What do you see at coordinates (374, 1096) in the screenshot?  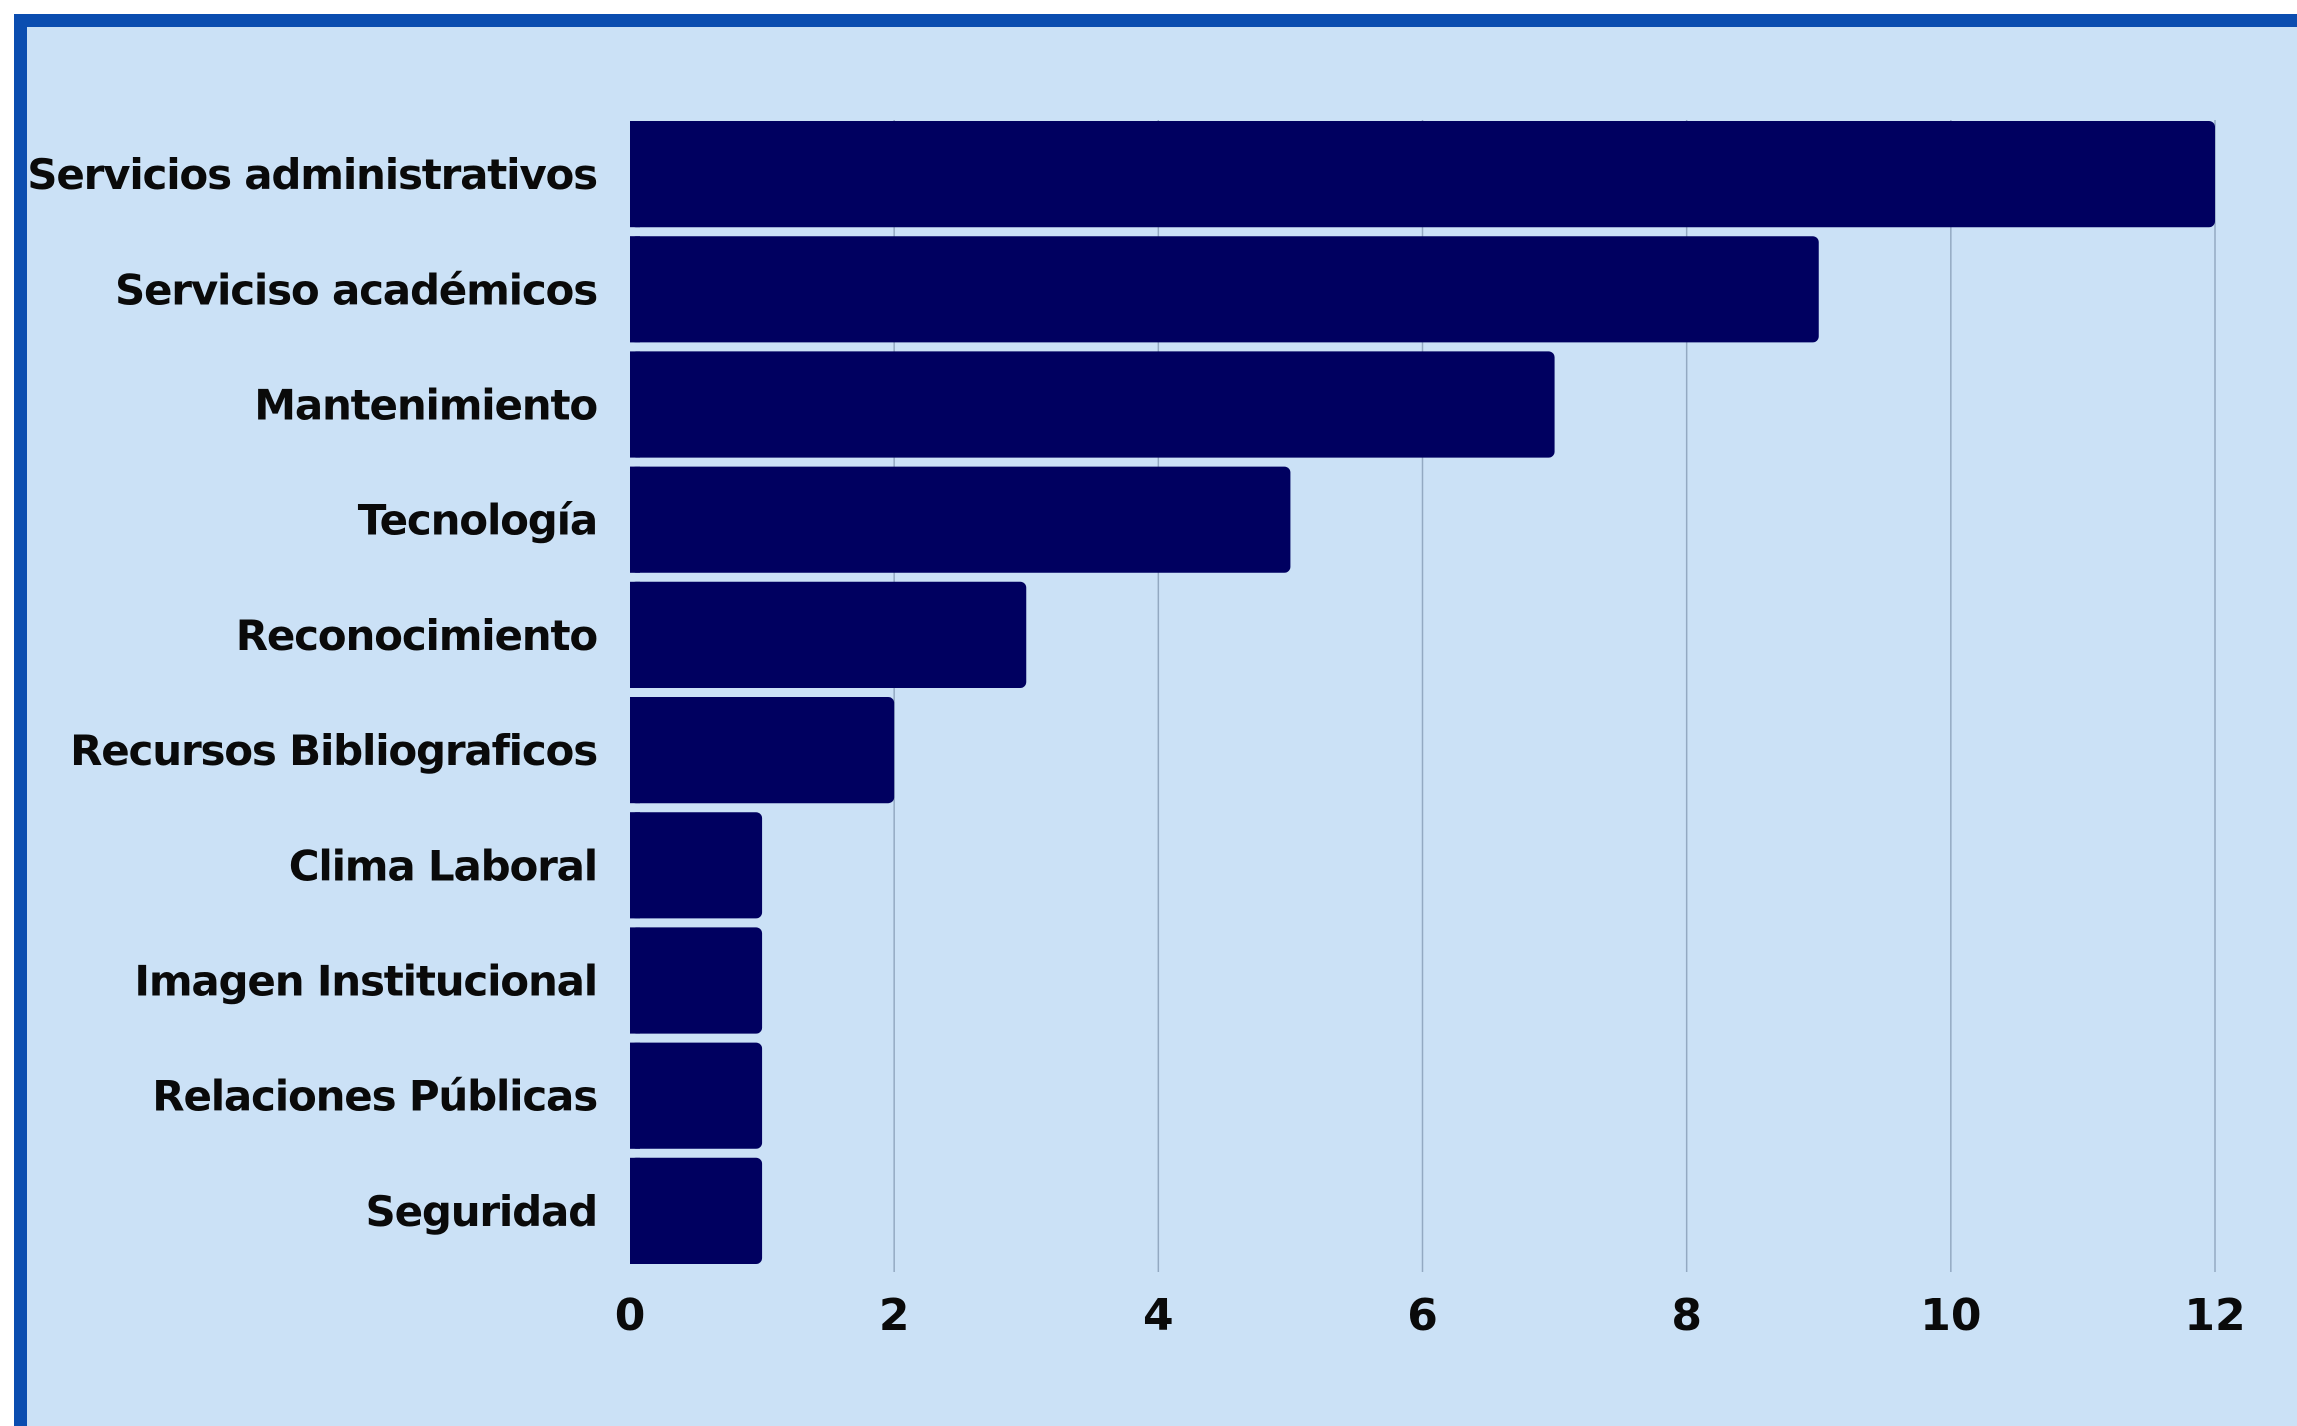 I see `category-label: Relaciones Públicas` at bounding box center [374, 1096].